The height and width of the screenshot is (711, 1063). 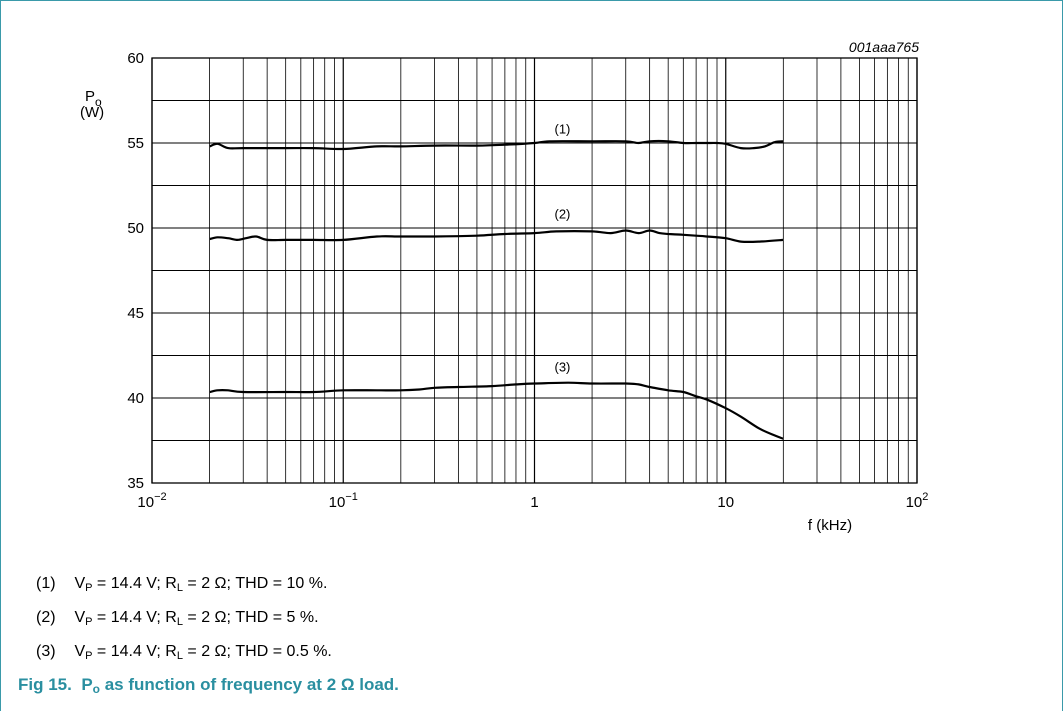 I want to click on x-tick-label: 1, so click(x=534, y=502).